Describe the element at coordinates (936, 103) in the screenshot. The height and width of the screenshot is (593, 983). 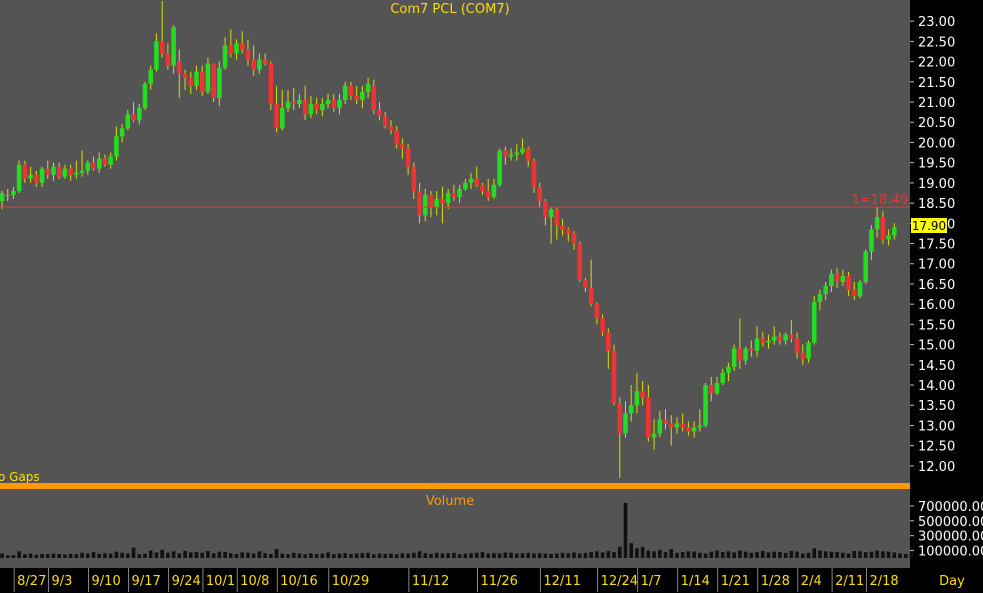
I see `price-tick-label: 21.00` at that location.